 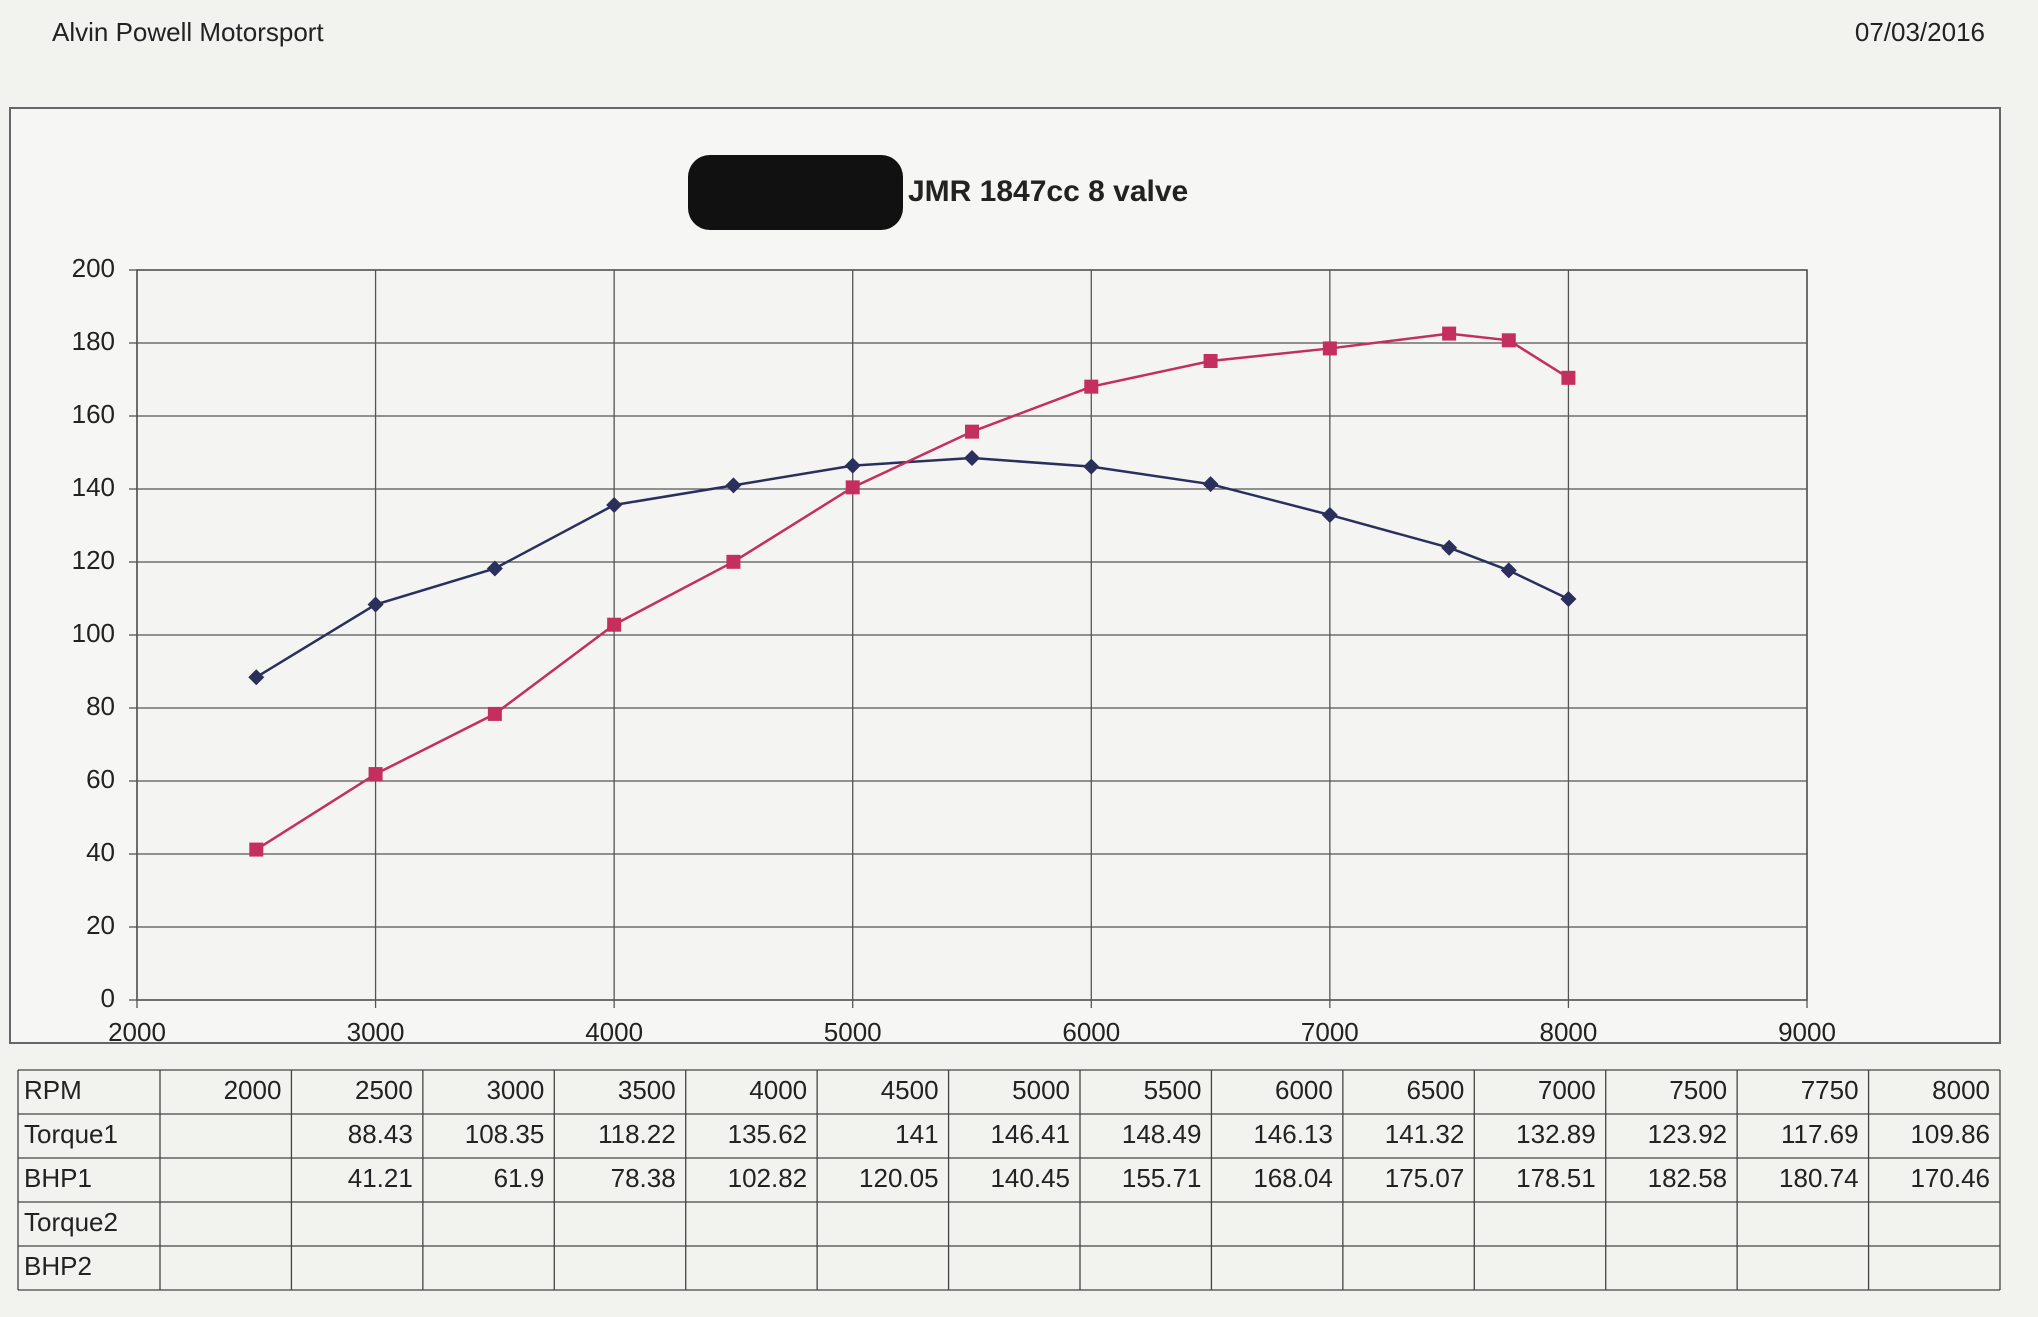 I want to click on x-tick-label: 5000, so click(x=853, y=1032).